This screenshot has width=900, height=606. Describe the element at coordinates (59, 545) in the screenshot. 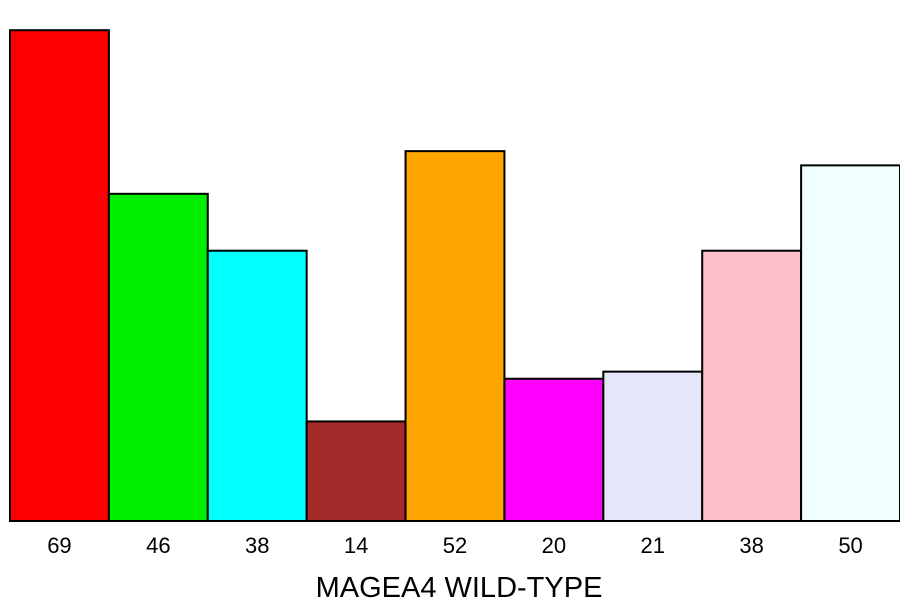

I see `tick-label-0: 69` at that location.